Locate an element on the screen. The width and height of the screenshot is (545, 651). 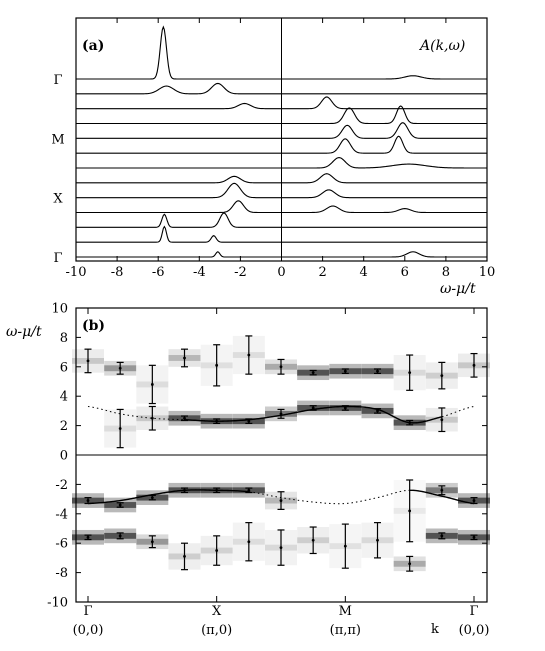
panel-a-label: (a) is located at coordinates (93, 46).